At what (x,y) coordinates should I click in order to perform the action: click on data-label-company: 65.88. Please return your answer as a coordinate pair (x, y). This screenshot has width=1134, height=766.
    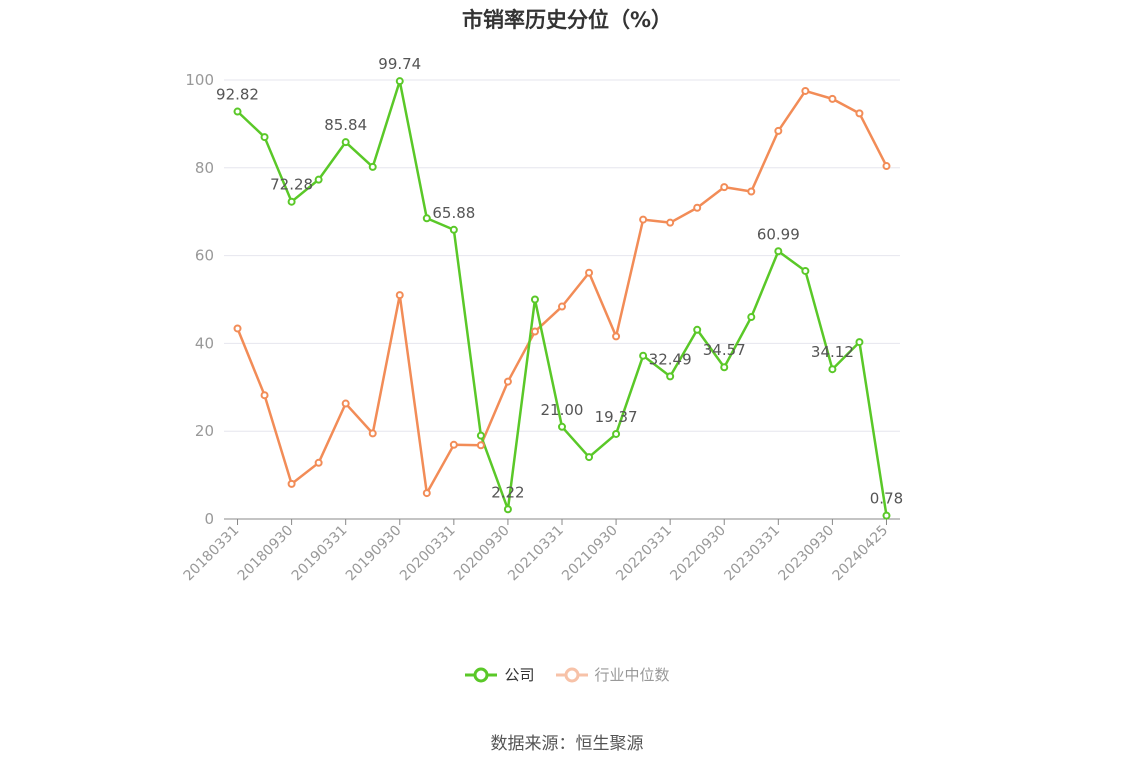
    Looking at the image, I should click on (453, 213).